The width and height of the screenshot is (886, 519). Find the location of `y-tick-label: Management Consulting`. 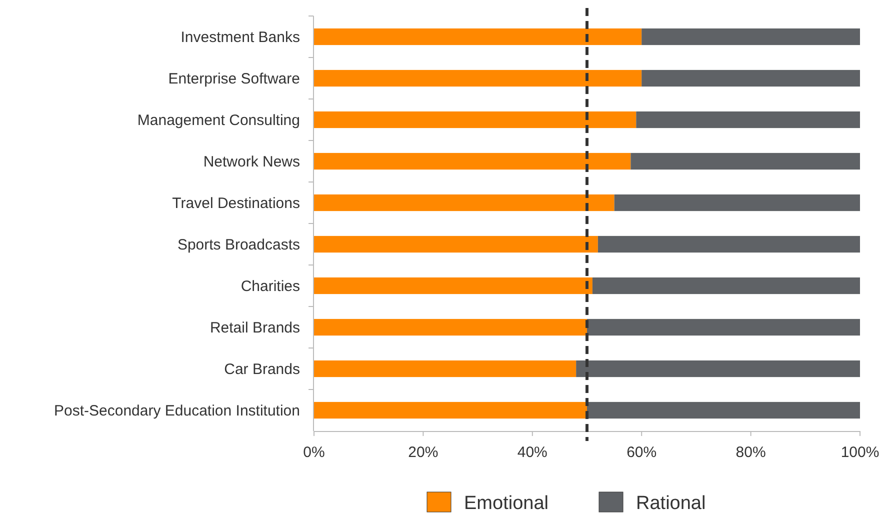

y-tick-label: Management Consulting is located at coordinates (218, 120).